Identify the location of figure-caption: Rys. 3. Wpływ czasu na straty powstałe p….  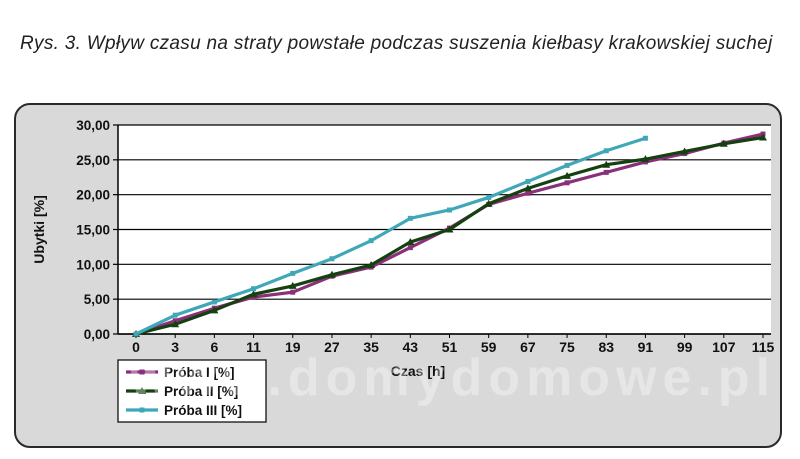
(396, 43).